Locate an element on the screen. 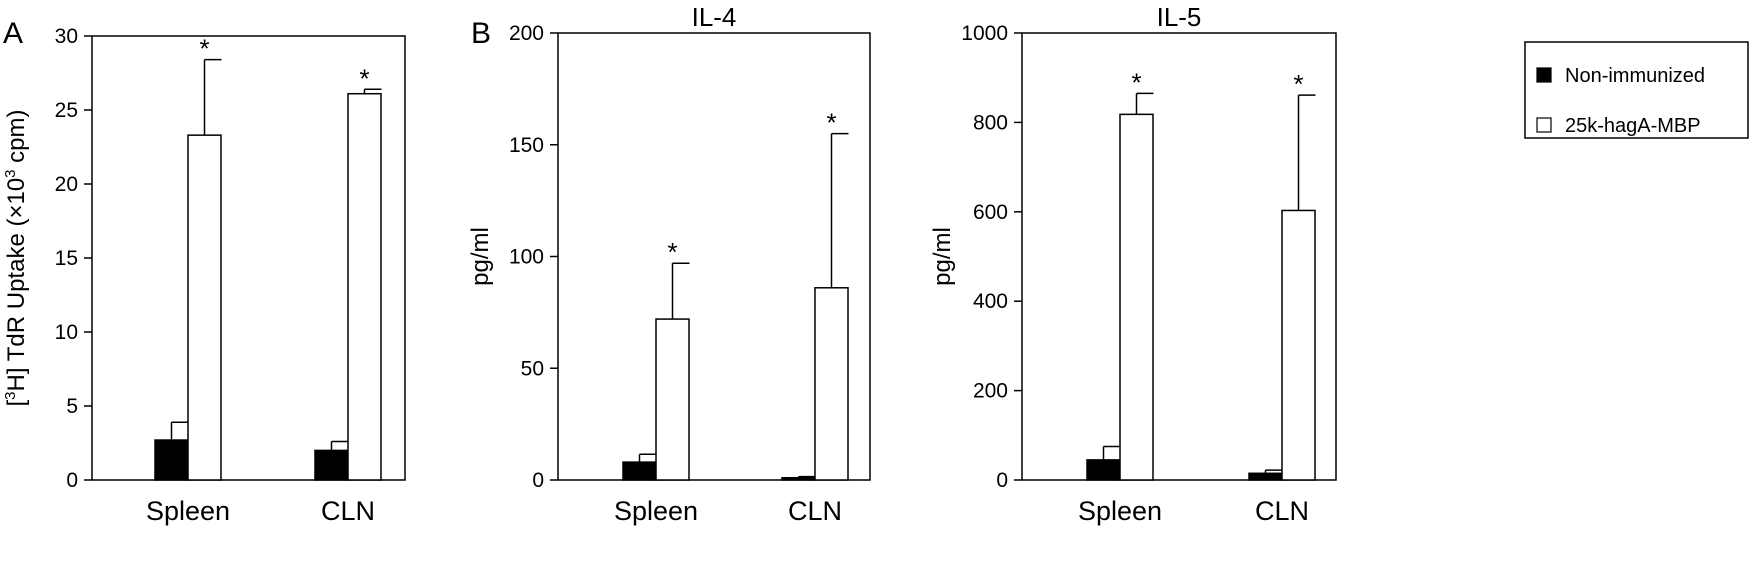  y-tick-label: 400 is located at coordinates (990, 301).